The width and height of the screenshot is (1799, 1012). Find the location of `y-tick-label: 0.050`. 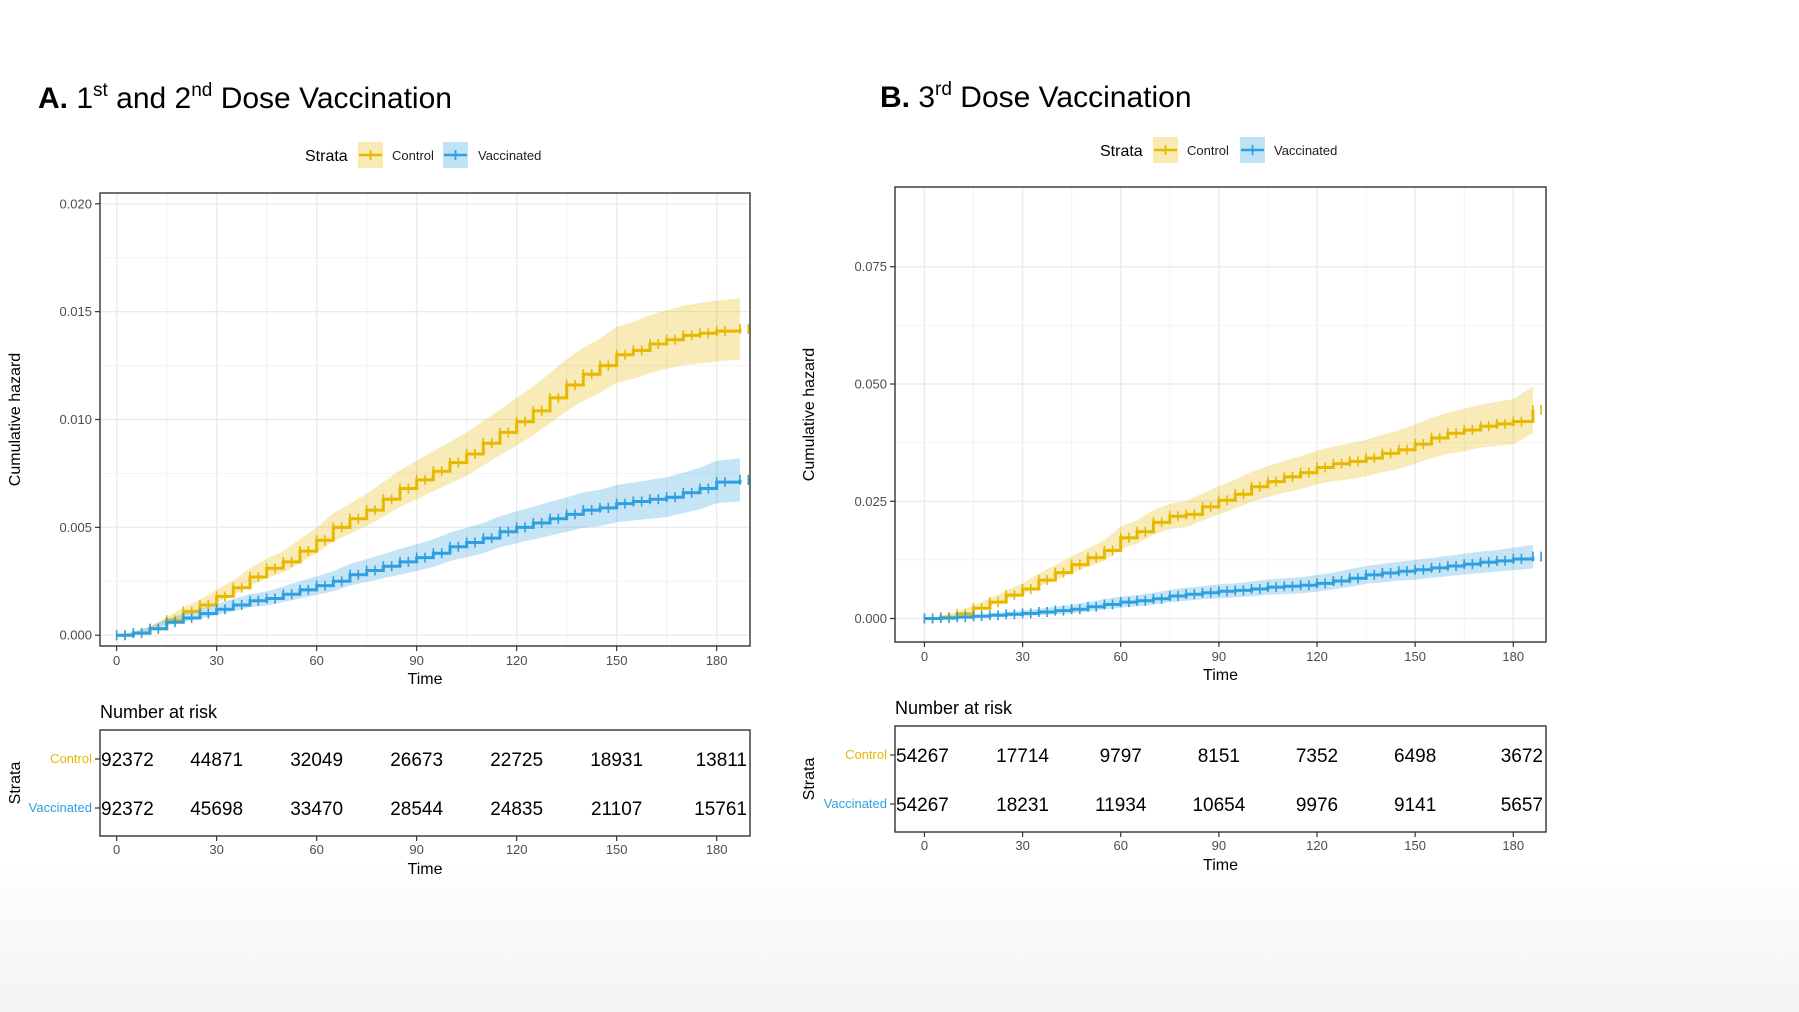

y-tick-label: 0.050 is located at coordinates (870, 384).